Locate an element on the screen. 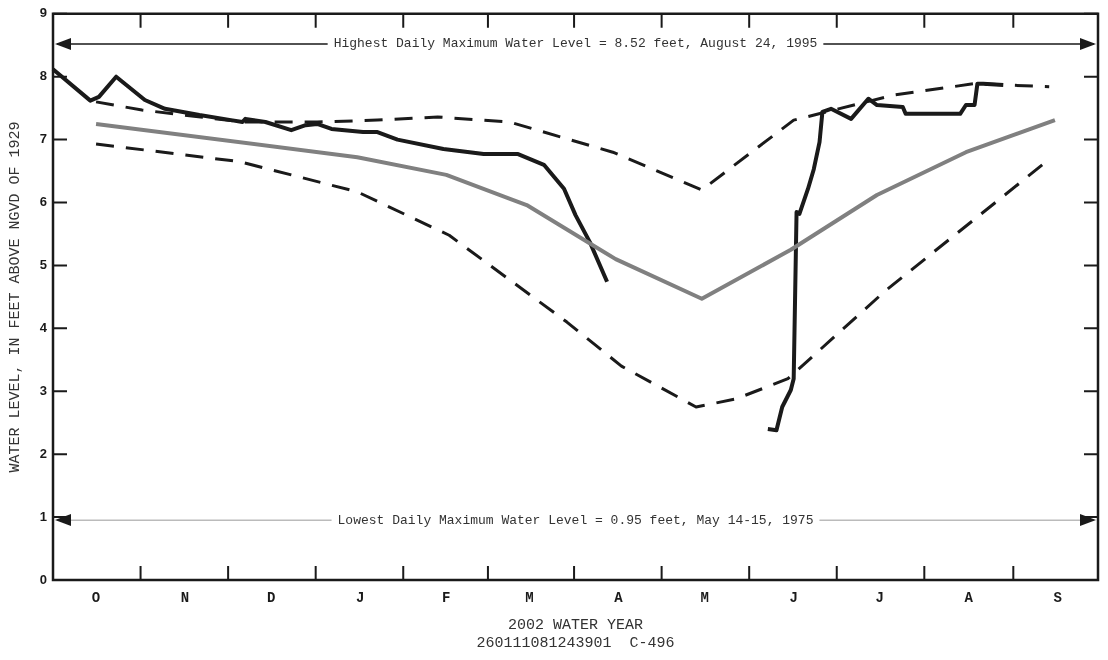 The image size is (1108, 660). y-tick-label: 9 is located at coordinates (43, 13).